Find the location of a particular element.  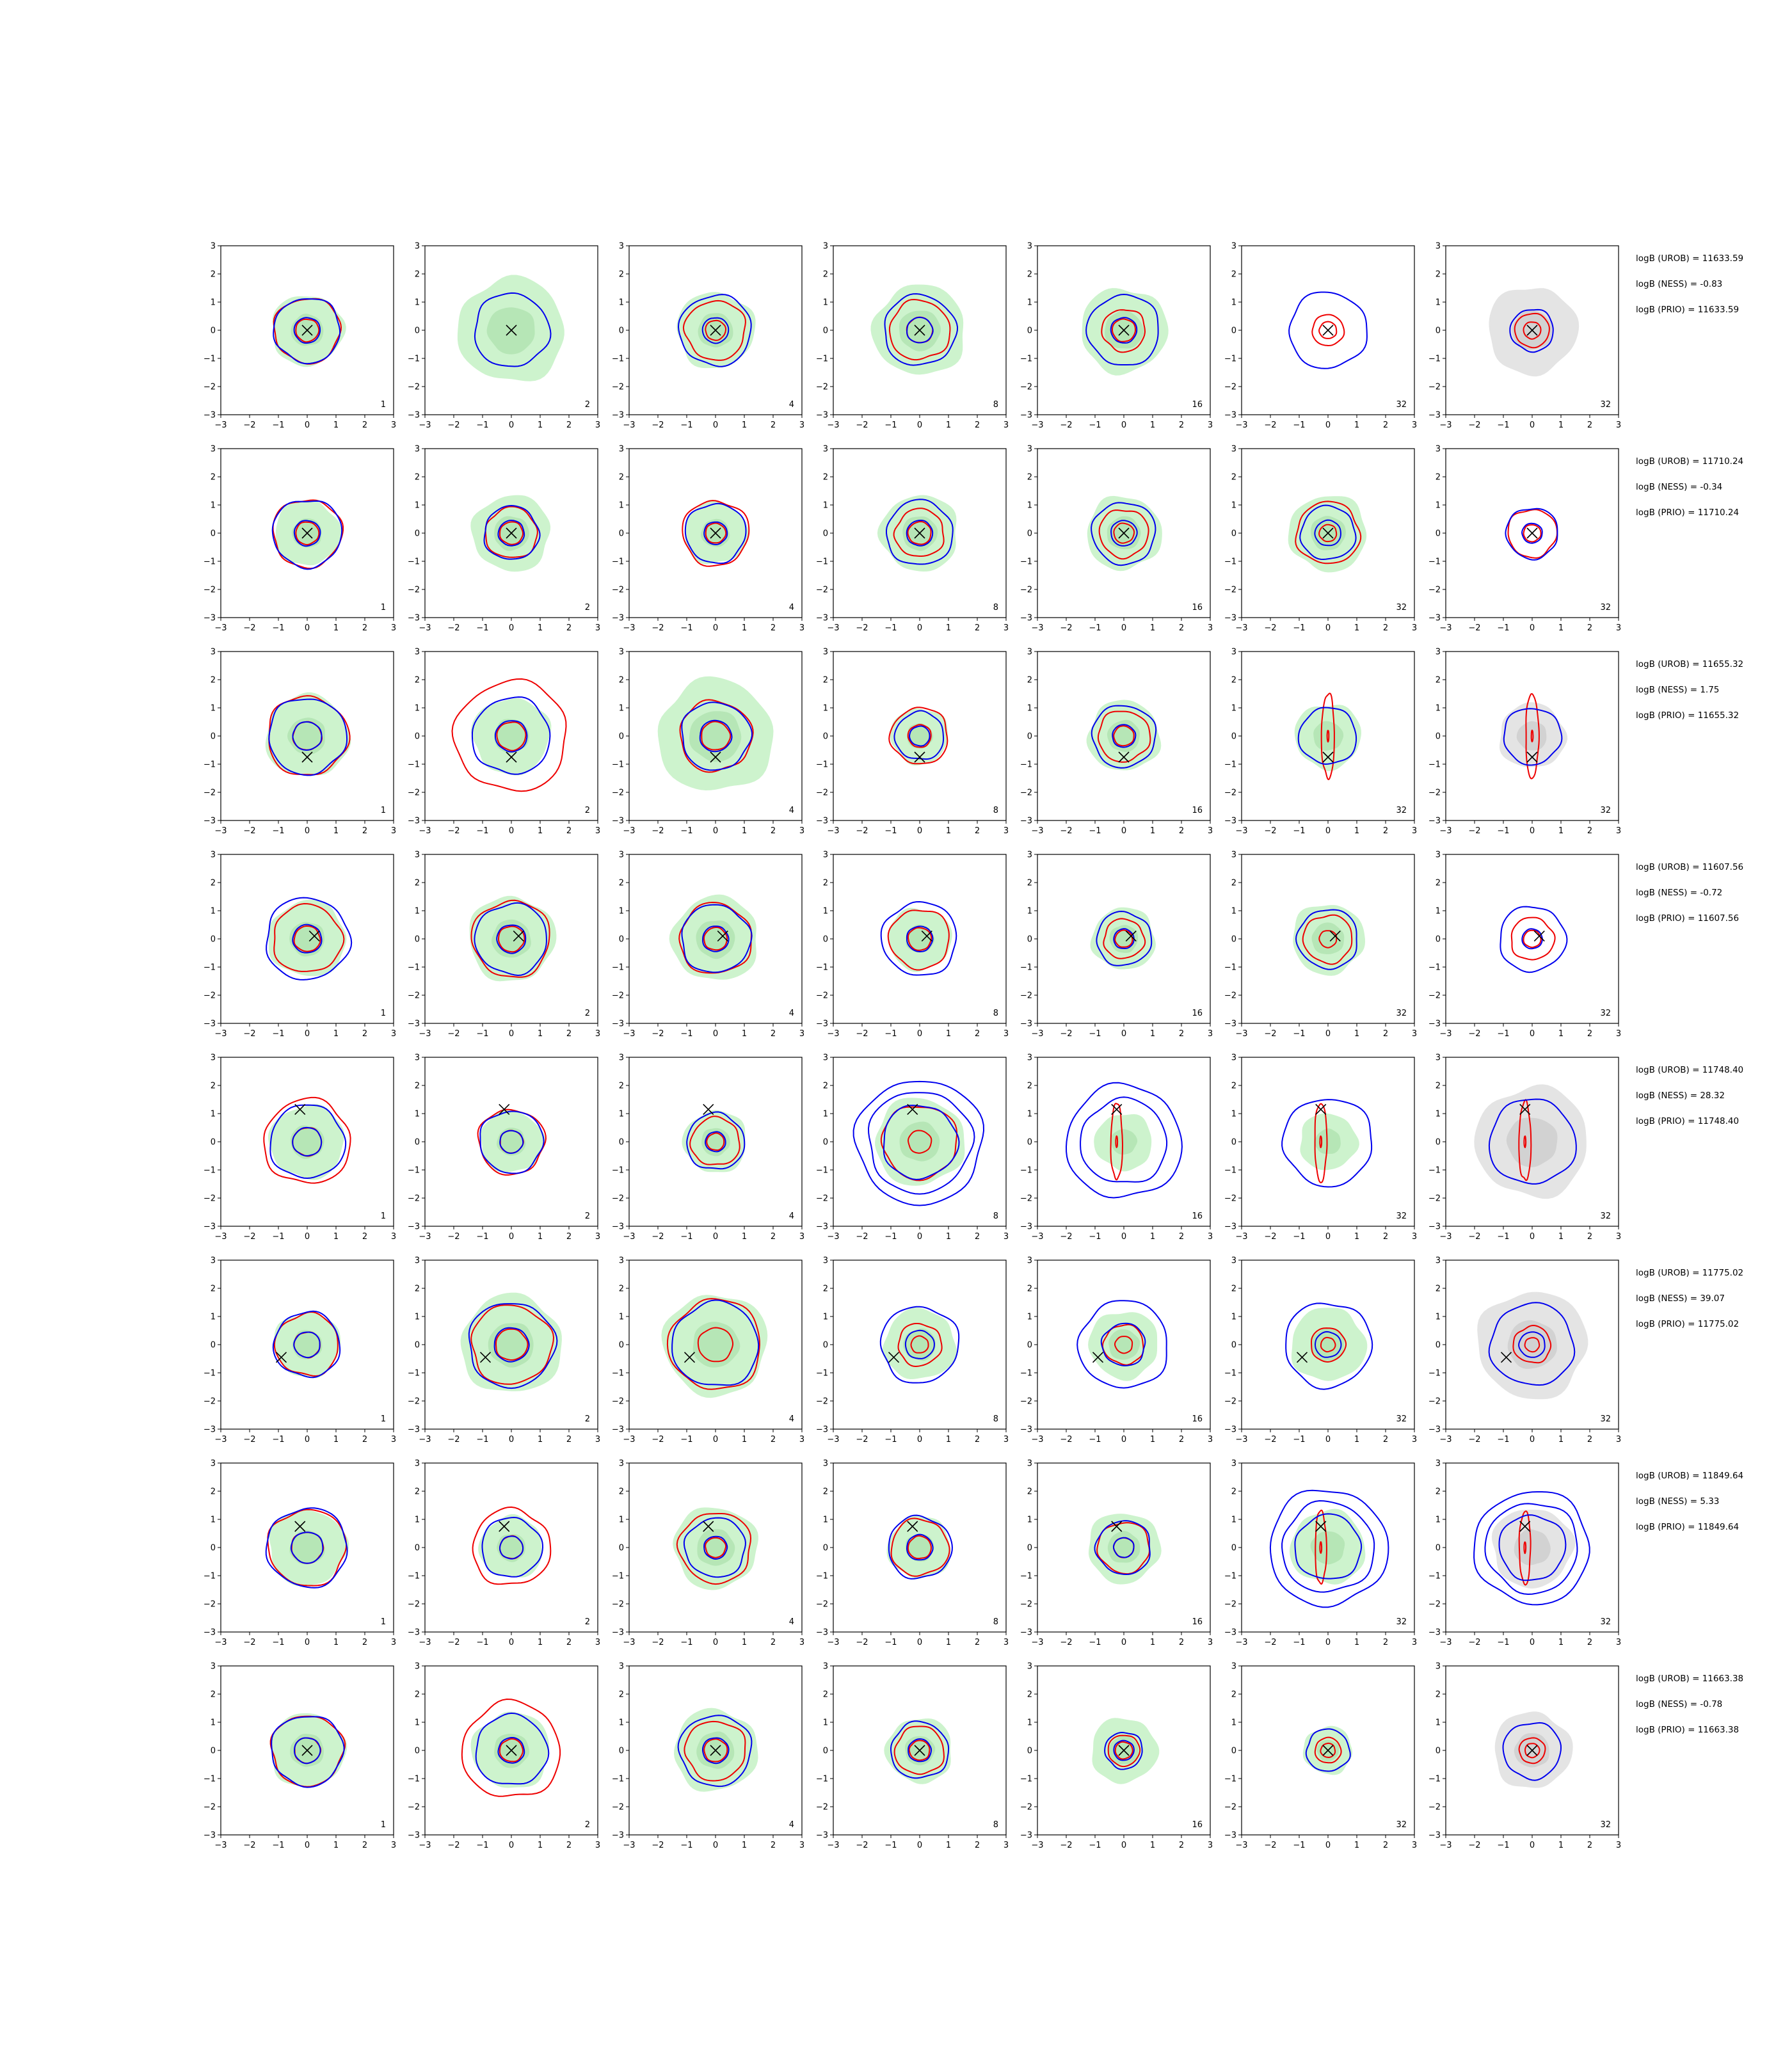

logb-urob-text: logB (UROB) = 11607.56 is located at coordinates (1689, 867).